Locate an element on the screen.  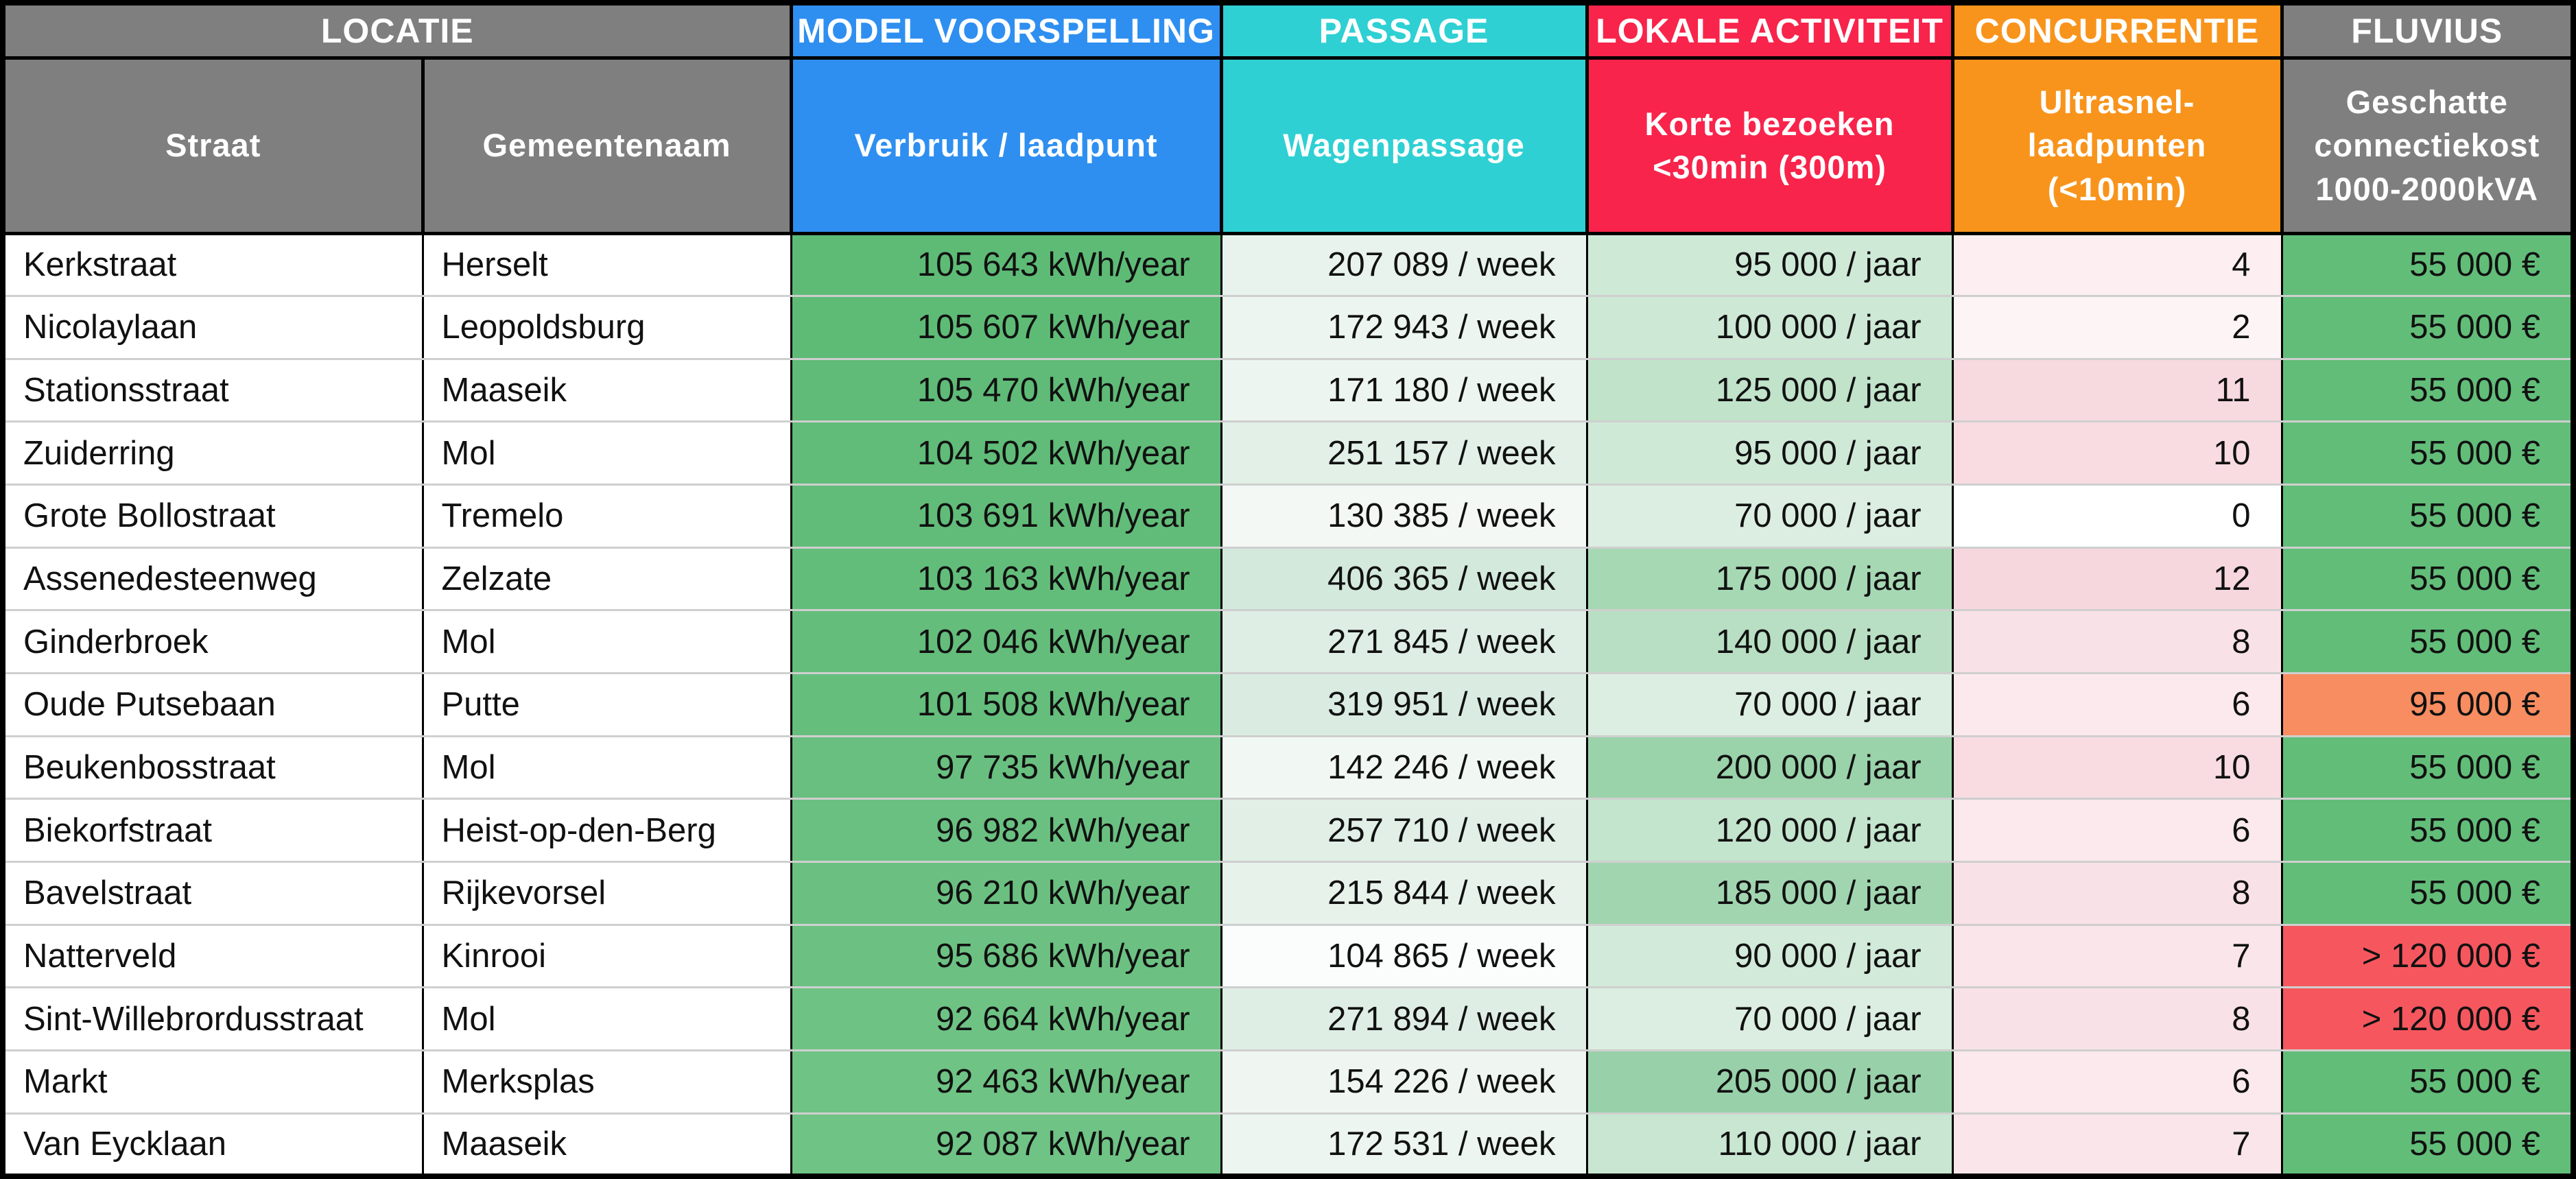
chargers-cell: 0 is located at coordinates (2117, 516).